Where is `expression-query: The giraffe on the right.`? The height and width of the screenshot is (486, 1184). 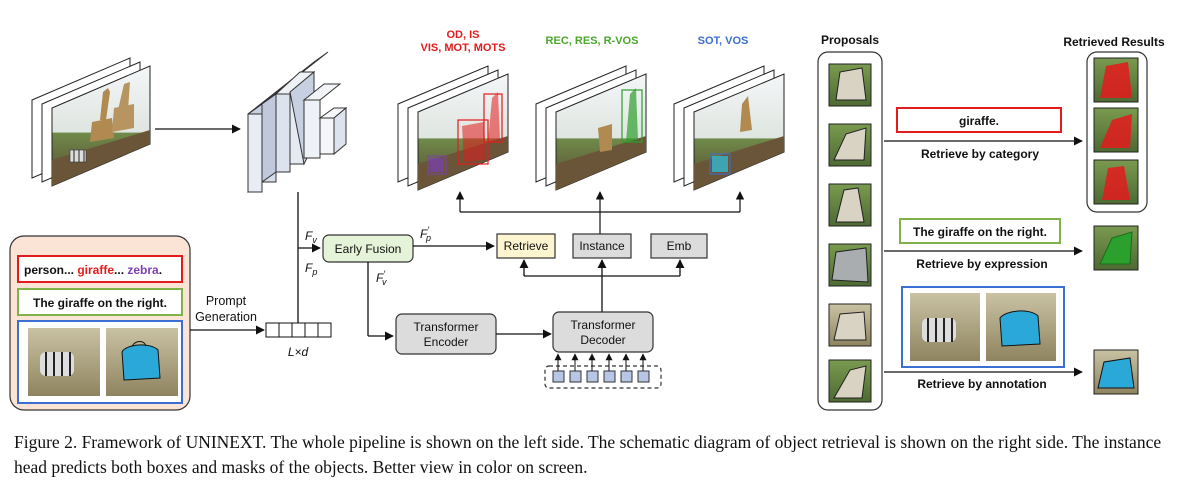
expression-query: The giraffe on the right. is located at coordinates (980, 232).